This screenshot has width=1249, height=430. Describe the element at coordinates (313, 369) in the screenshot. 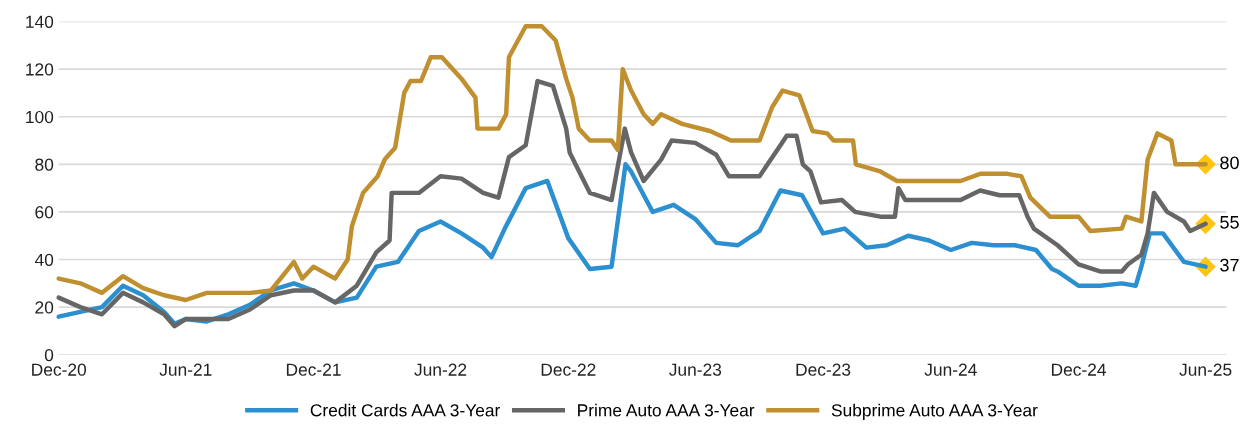

I see `x-tick-label: Dec-21` at that location.